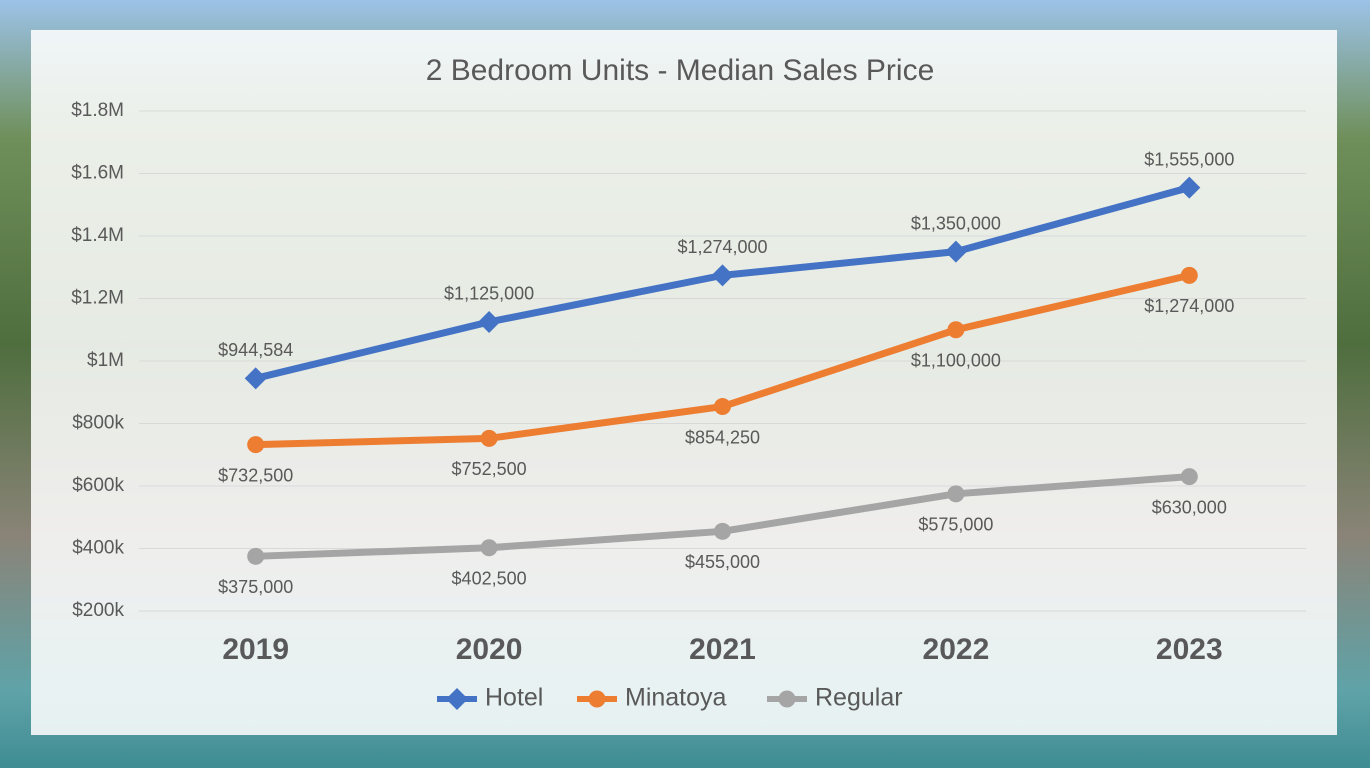 The height and width of the screenshot is (768, 1370). Describe the element at coordinates (489, 649) in the screenshot. I see `x-tick-label: 2020` at that location.